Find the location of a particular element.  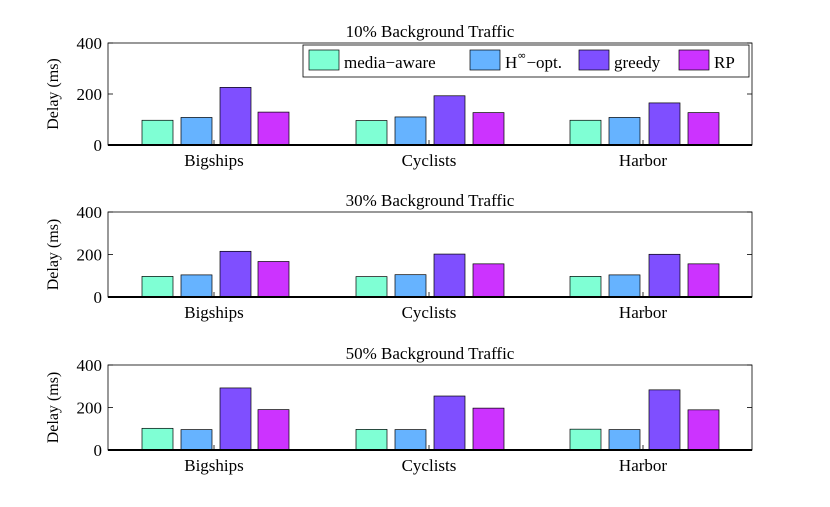

legend-label: greedy is located at coordinates (637, 62).